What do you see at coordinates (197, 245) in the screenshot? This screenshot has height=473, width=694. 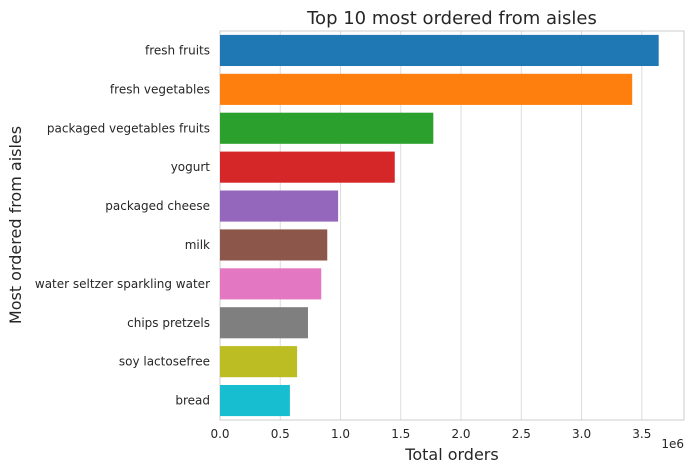 I see `y-tick-label: milk` at bounding box center [197, 245].